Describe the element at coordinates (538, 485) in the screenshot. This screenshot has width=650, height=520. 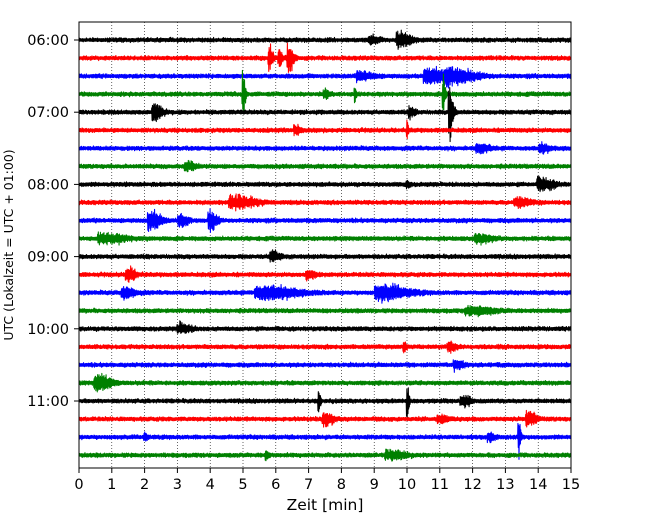
I see `x-tick-label-14: 14` at that location.